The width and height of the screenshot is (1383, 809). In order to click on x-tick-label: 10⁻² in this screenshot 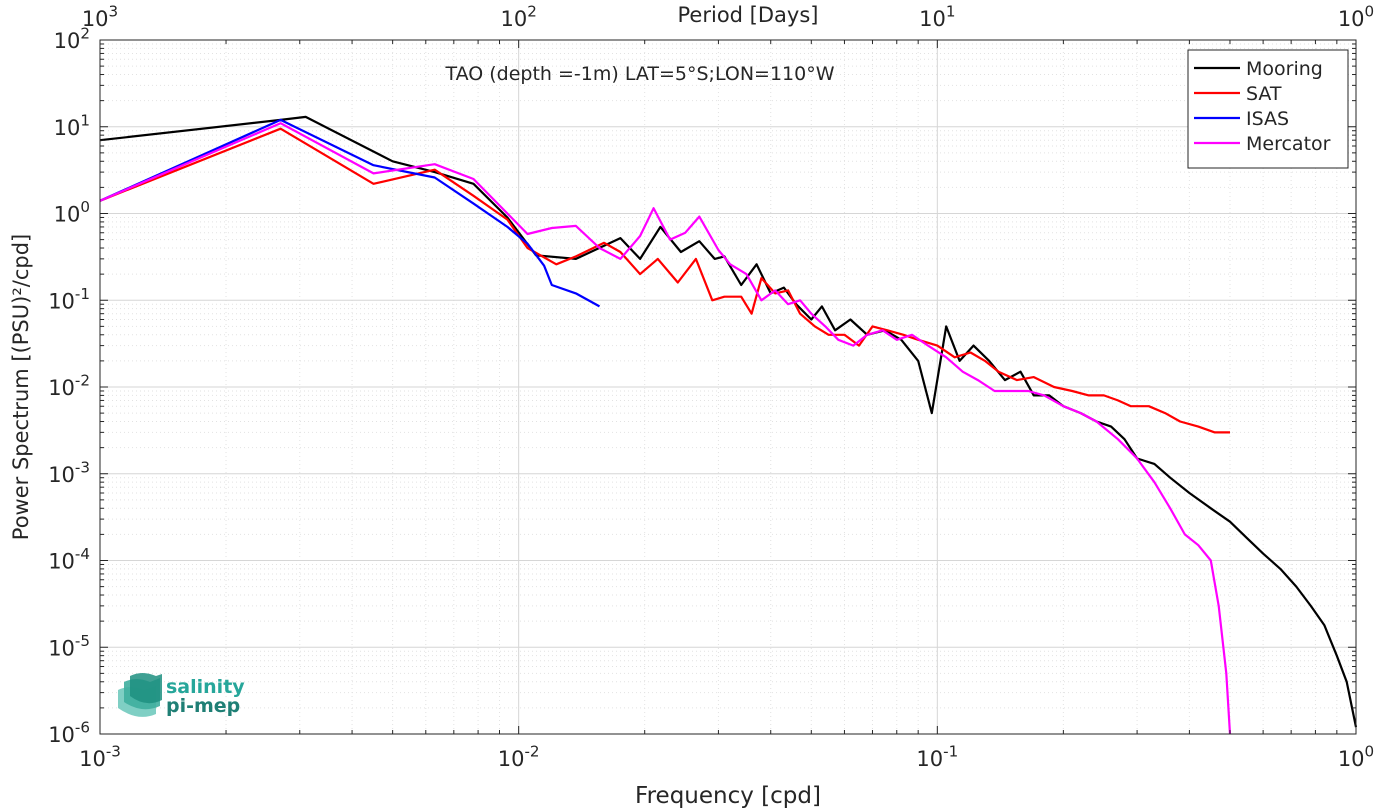, I will do `click(519, 757)`.